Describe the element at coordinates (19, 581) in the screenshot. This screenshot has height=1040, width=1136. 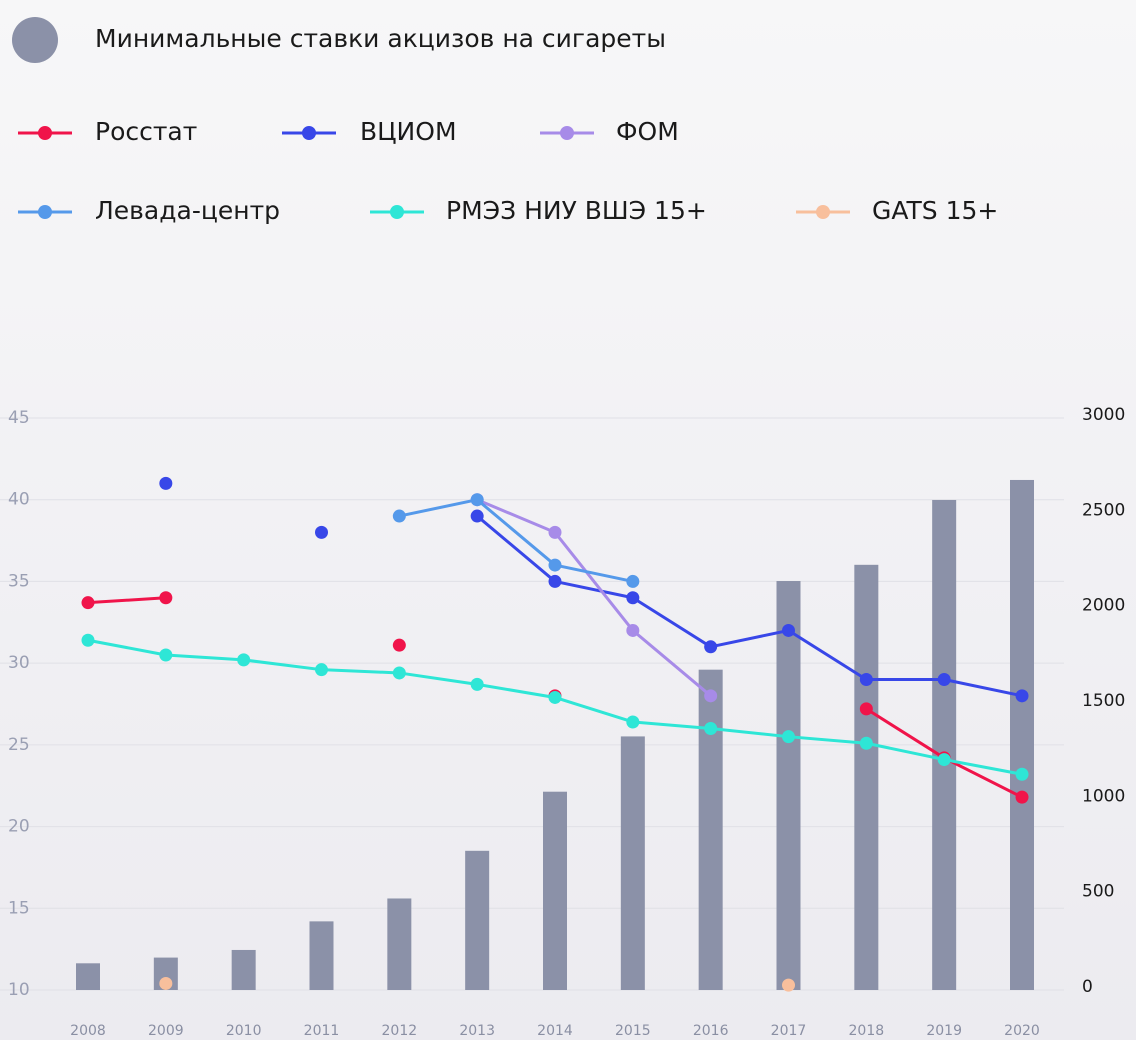
I see `y-tick-label: 35` at that location.